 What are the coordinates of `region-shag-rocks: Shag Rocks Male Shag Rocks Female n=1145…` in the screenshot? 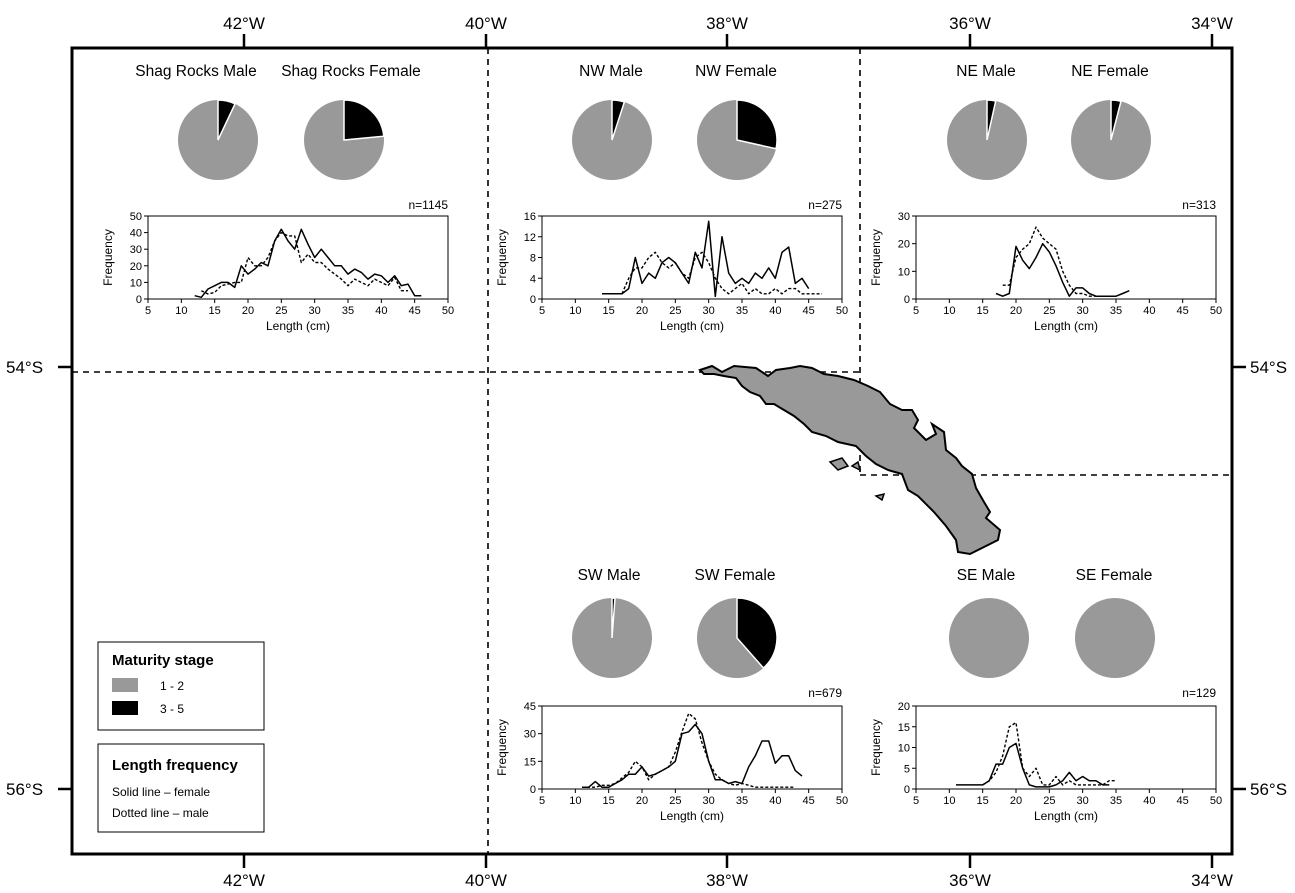 It's located at (277, 198).